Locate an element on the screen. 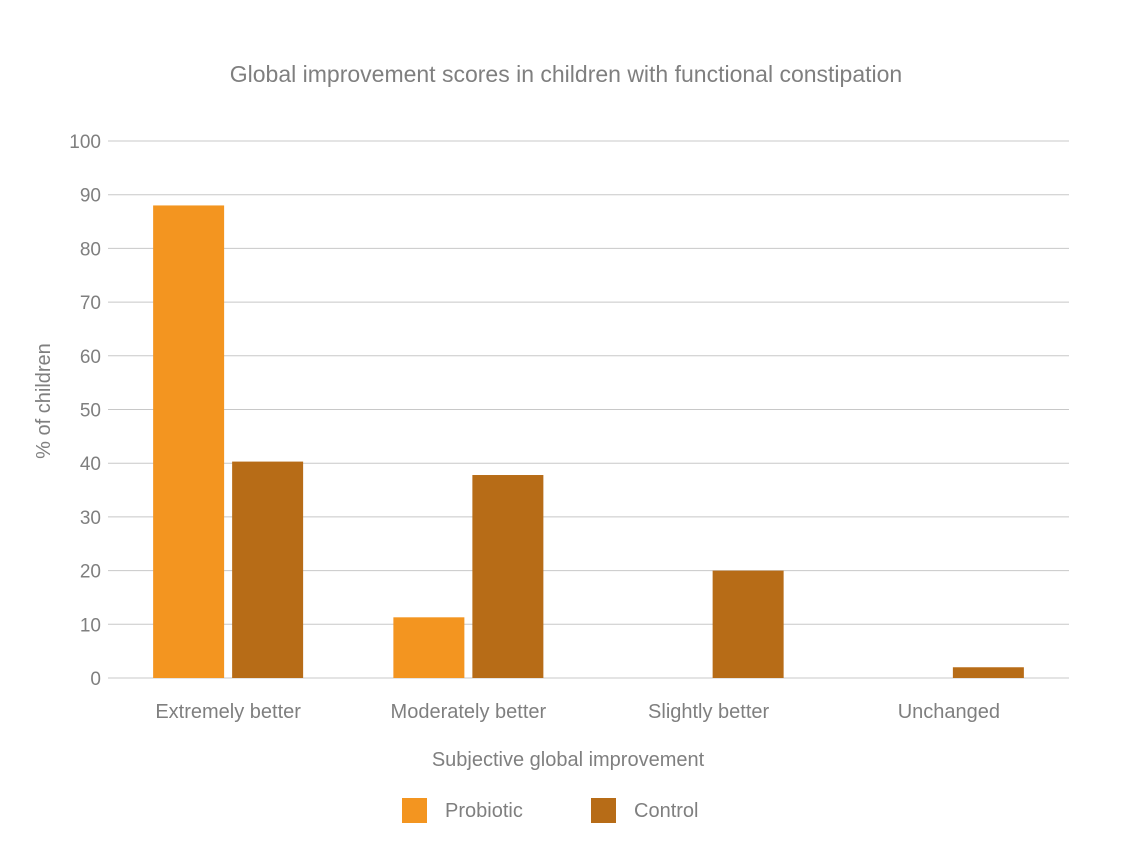 The width and height of the screenshot is (1133, 856). y-tick-label-70: 70 is located at coordinates (90, 303).